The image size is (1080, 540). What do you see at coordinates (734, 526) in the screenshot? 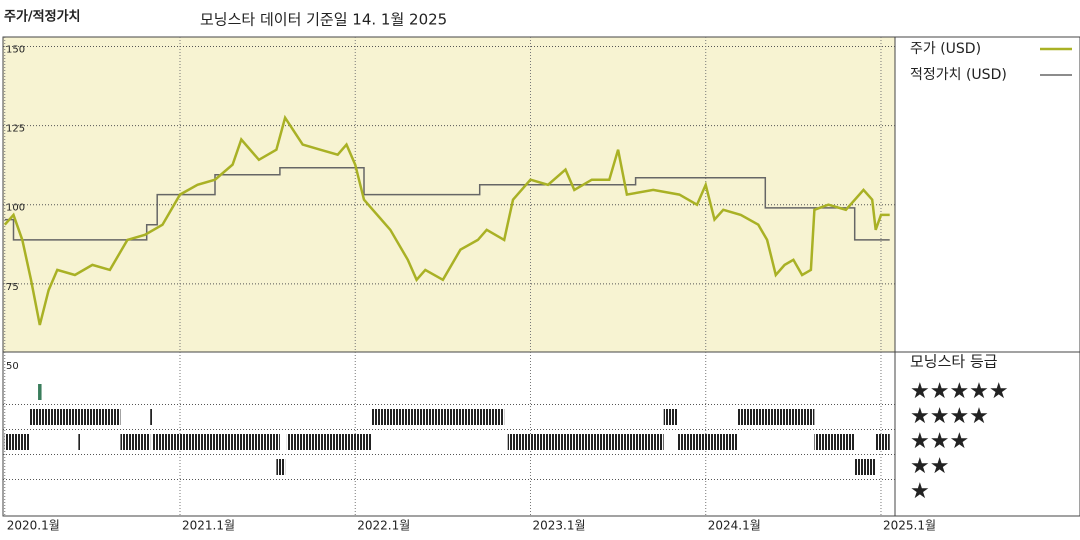
I see `x-tick-label: 2024.1월` at bounding box center [734, 526].